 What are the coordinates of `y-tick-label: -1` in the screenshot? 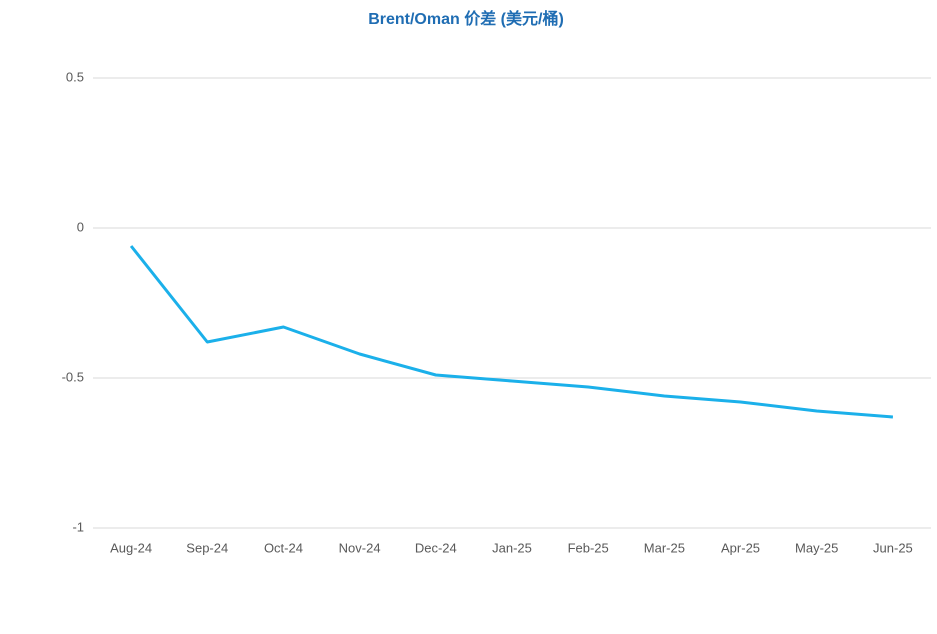 It's located at (78, 526).